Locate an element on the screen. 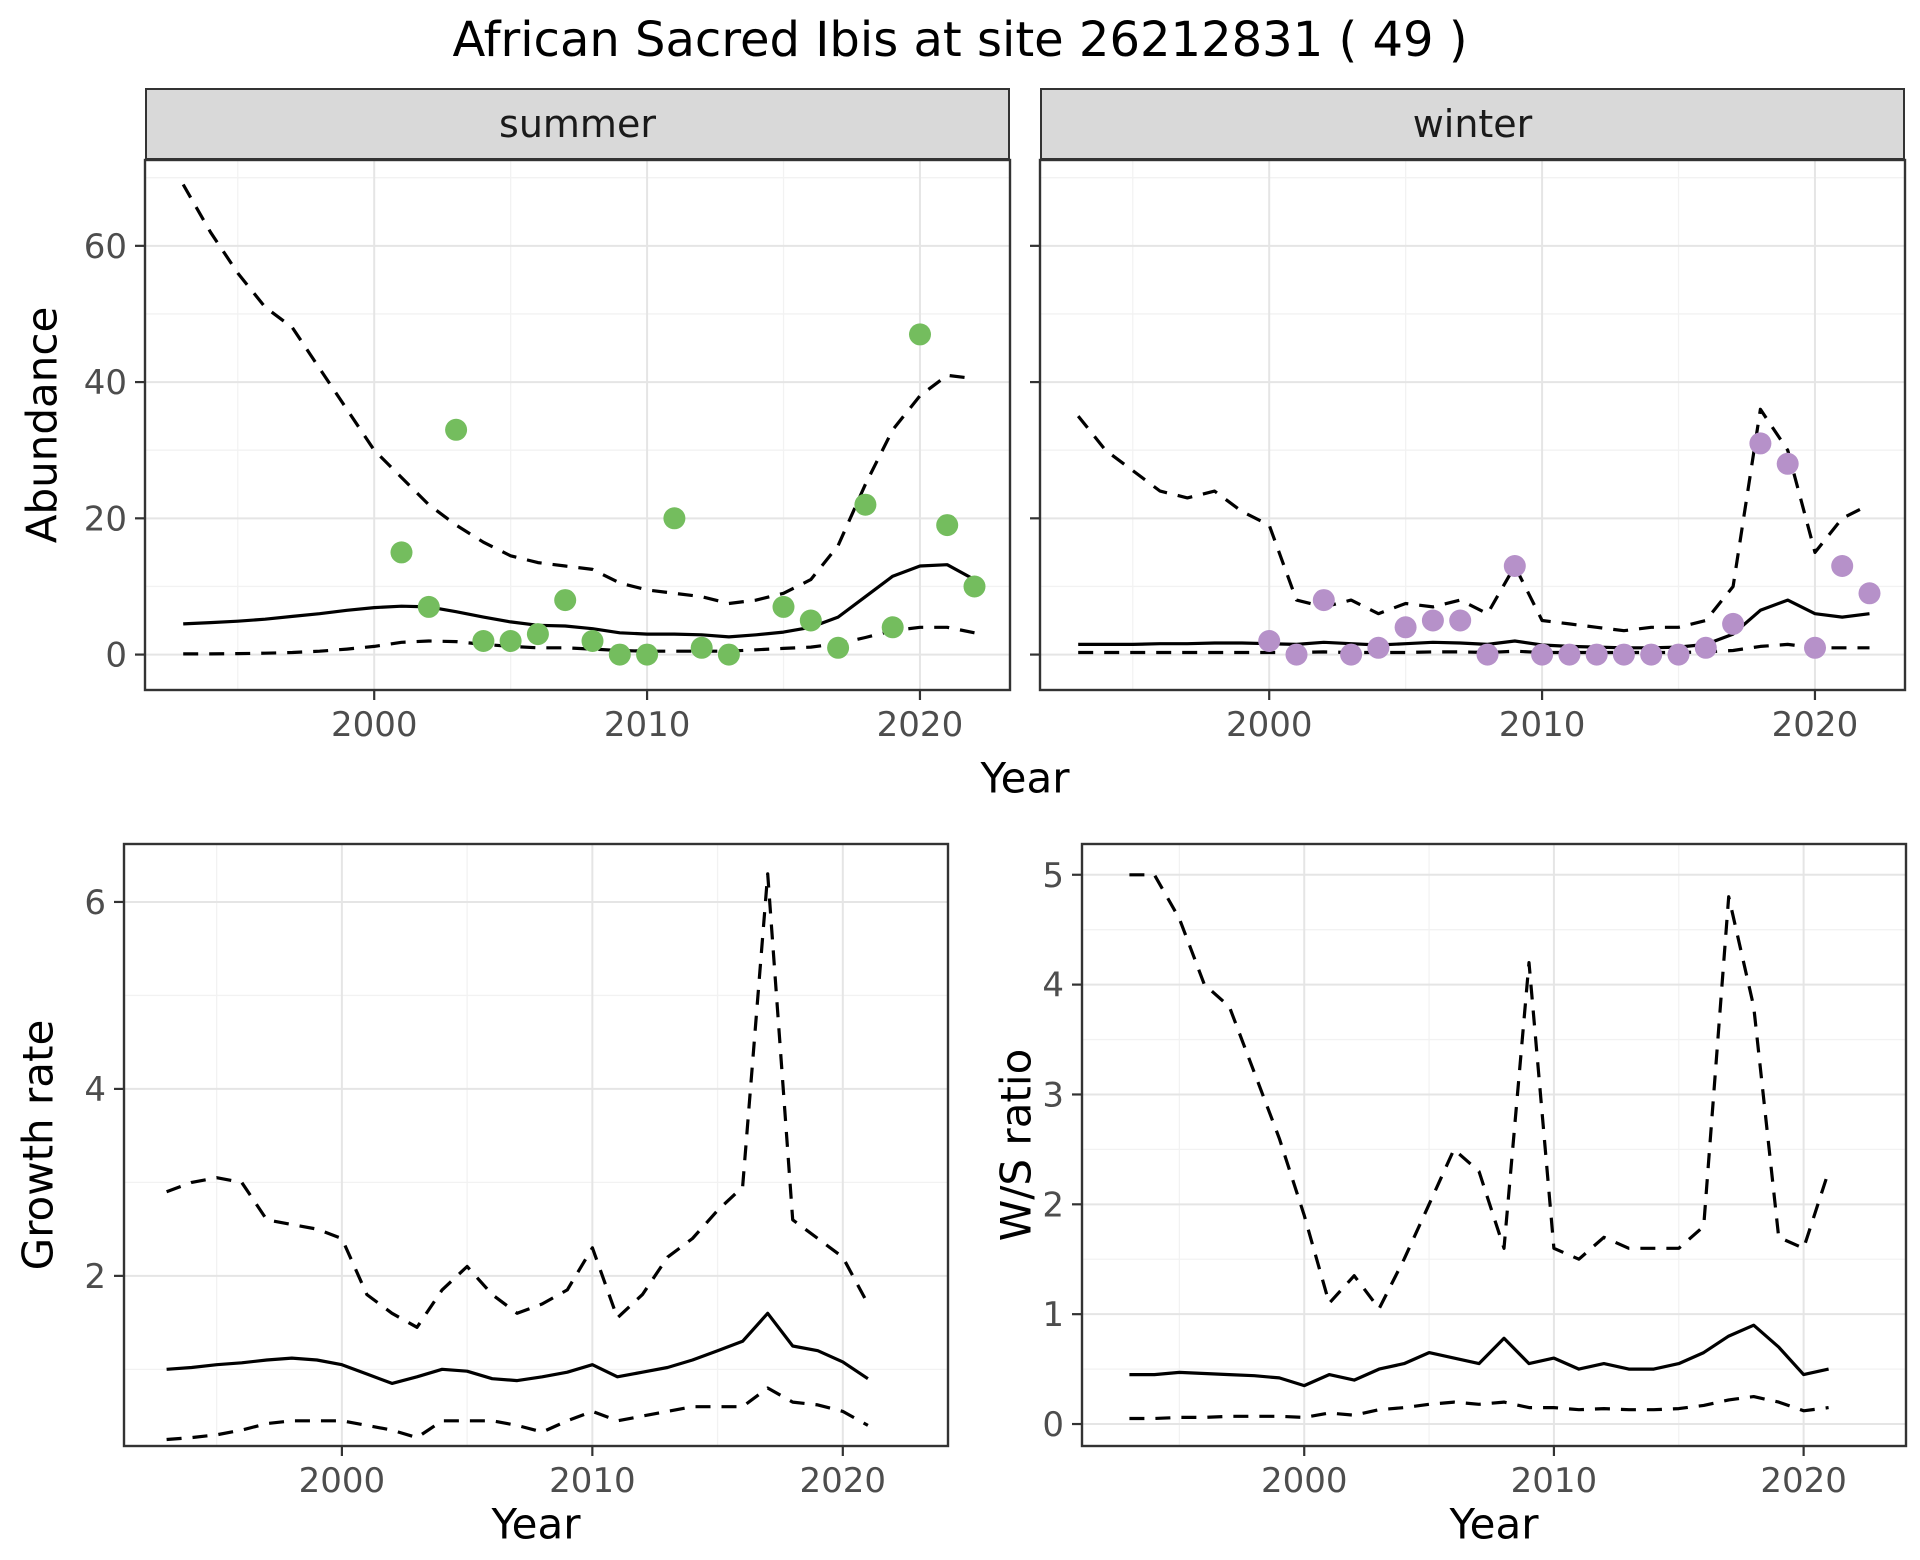  ws-ratio-upper_ci-line is located at coordinates (1480, 1092).